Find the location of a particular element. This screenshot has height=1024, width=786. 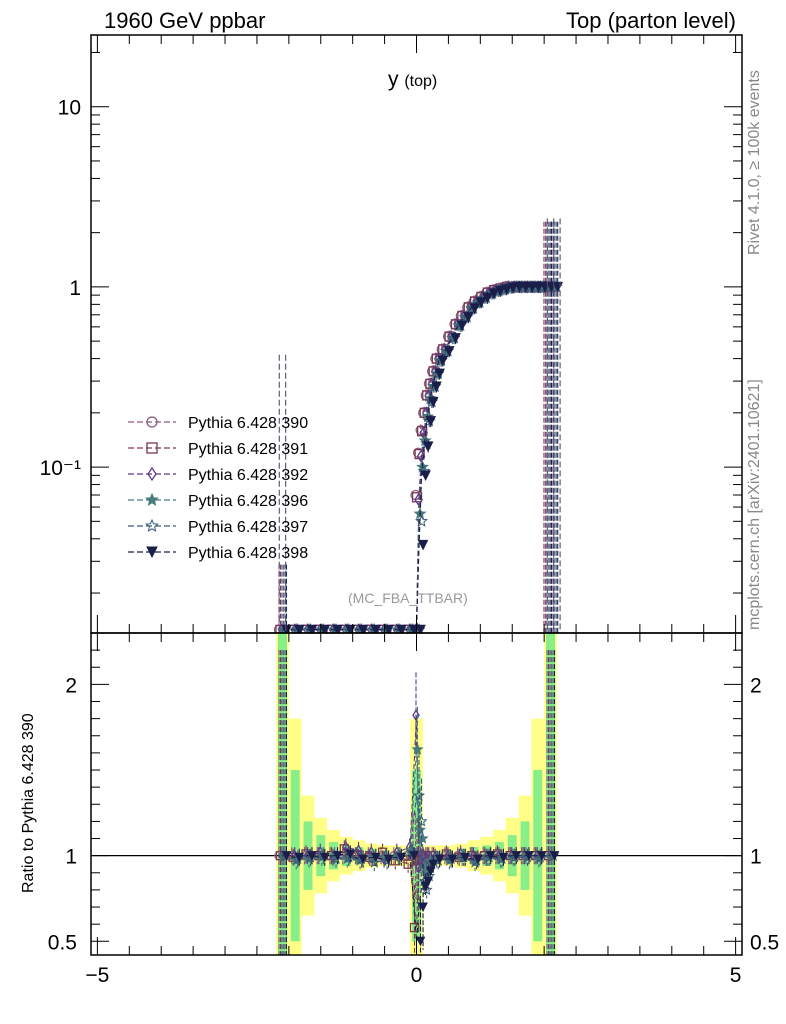

ratio-line is located at coordinates (416, 897).